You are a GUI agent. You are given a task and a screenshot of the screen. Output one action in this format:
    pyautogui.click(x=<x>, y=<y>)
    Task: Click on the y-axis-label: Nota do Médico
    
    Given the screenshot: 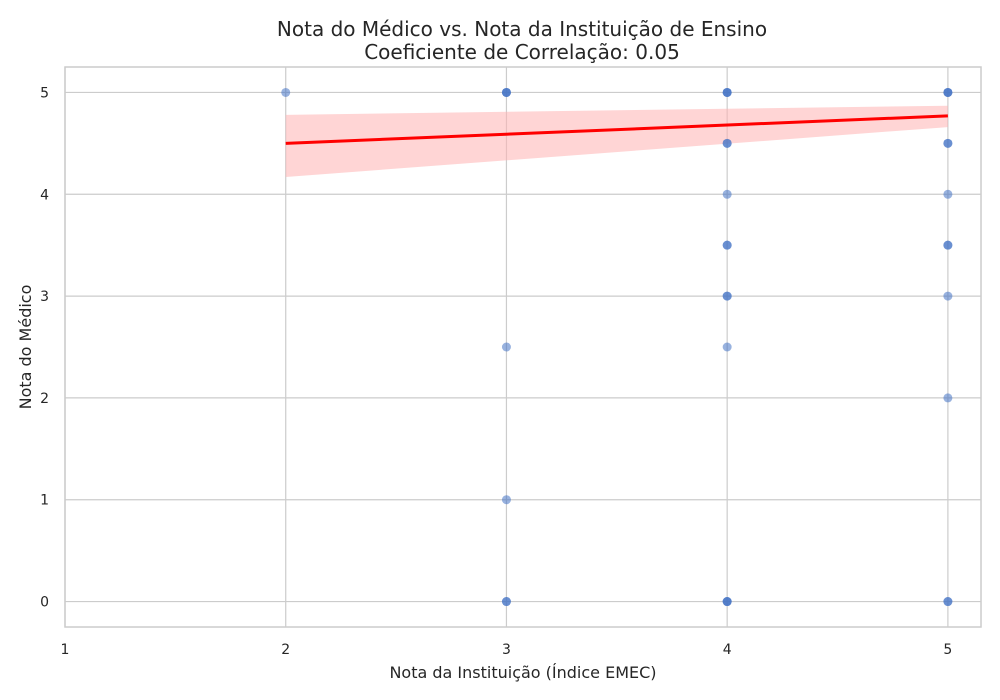 What is the action you would take?
    pyautogui.click(x=25, y=347)
    